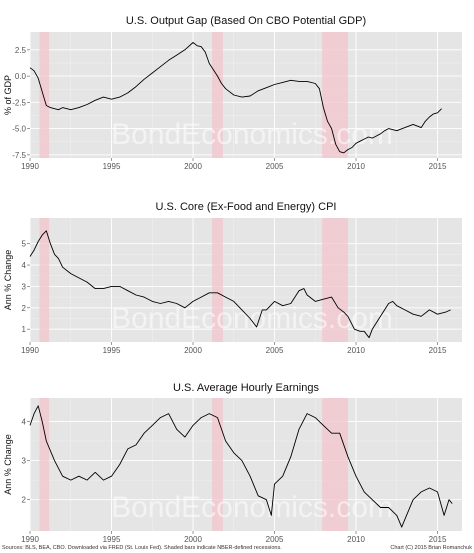 This screenshot has height=553, width=474. What do you see at coordinates (24, 329) in the screenshot?
I see `y-tick-label: 1` at bounding box center [24, 329].